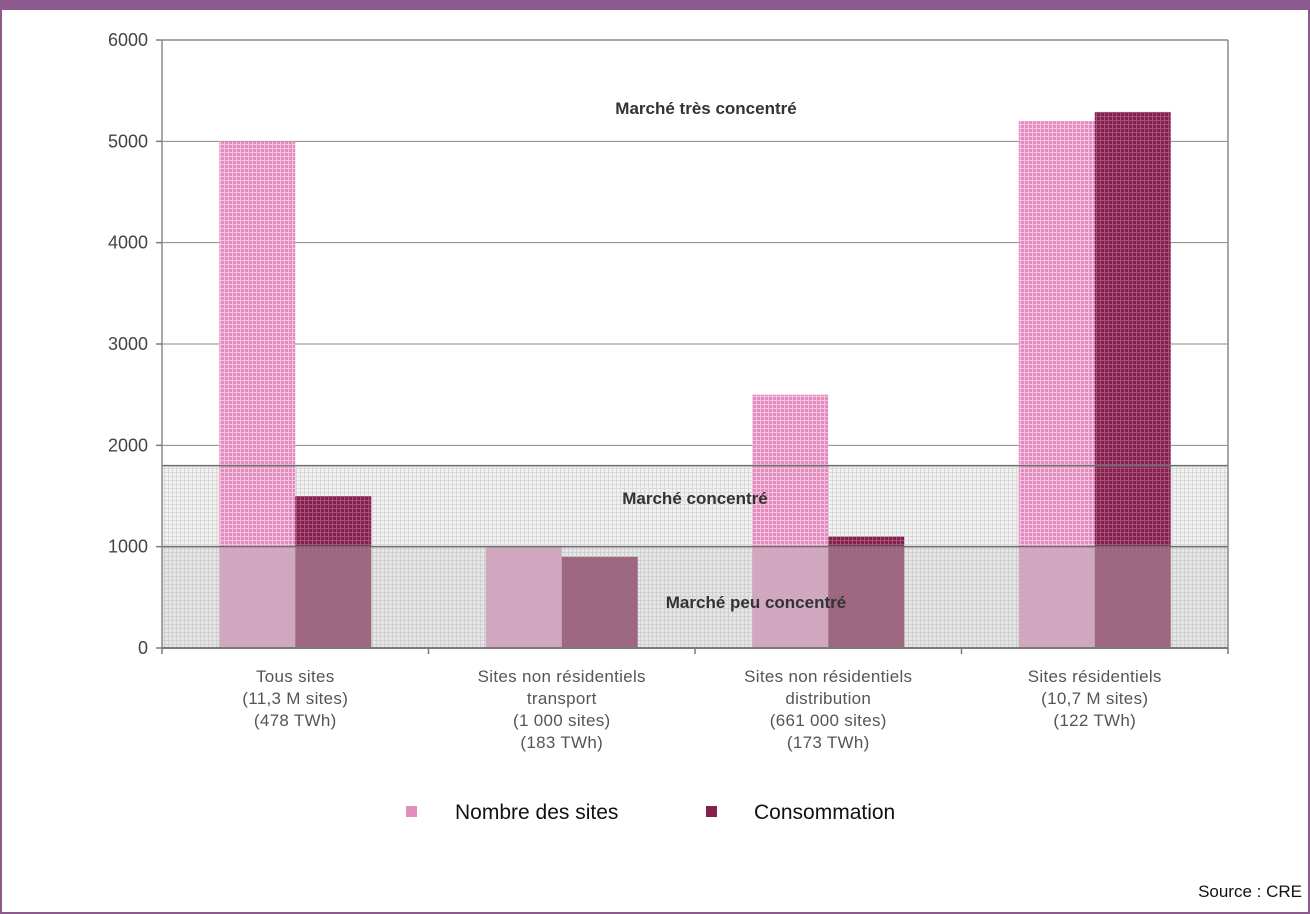 This screenshot has width=1310, height=914. Describe the element at coordinates (824, 812) in the screenshot. I see `legend-label: Consommation` at that location.